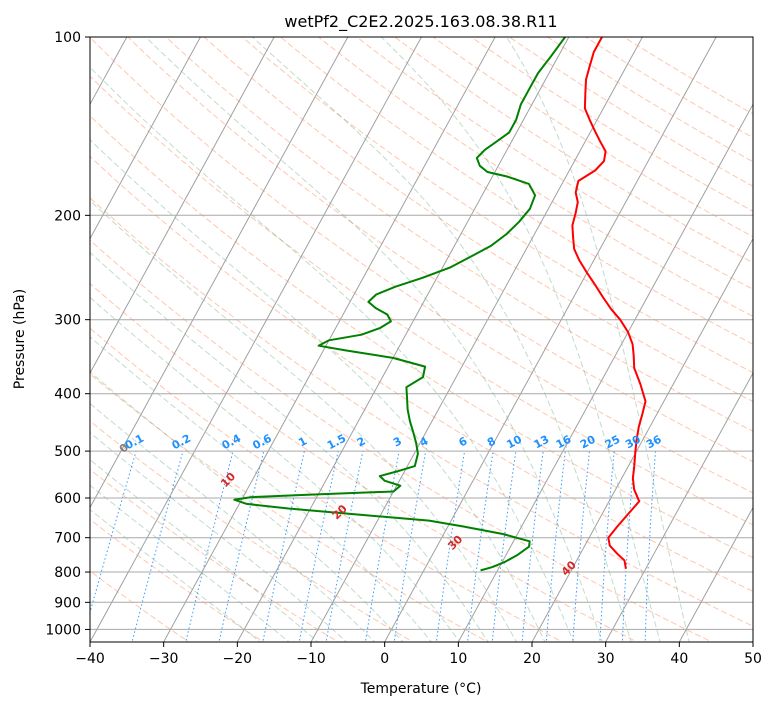  Describe the element at coordinates (654, 442) in the screenshot. I see `mixing-ratio-label: 36` at that location.